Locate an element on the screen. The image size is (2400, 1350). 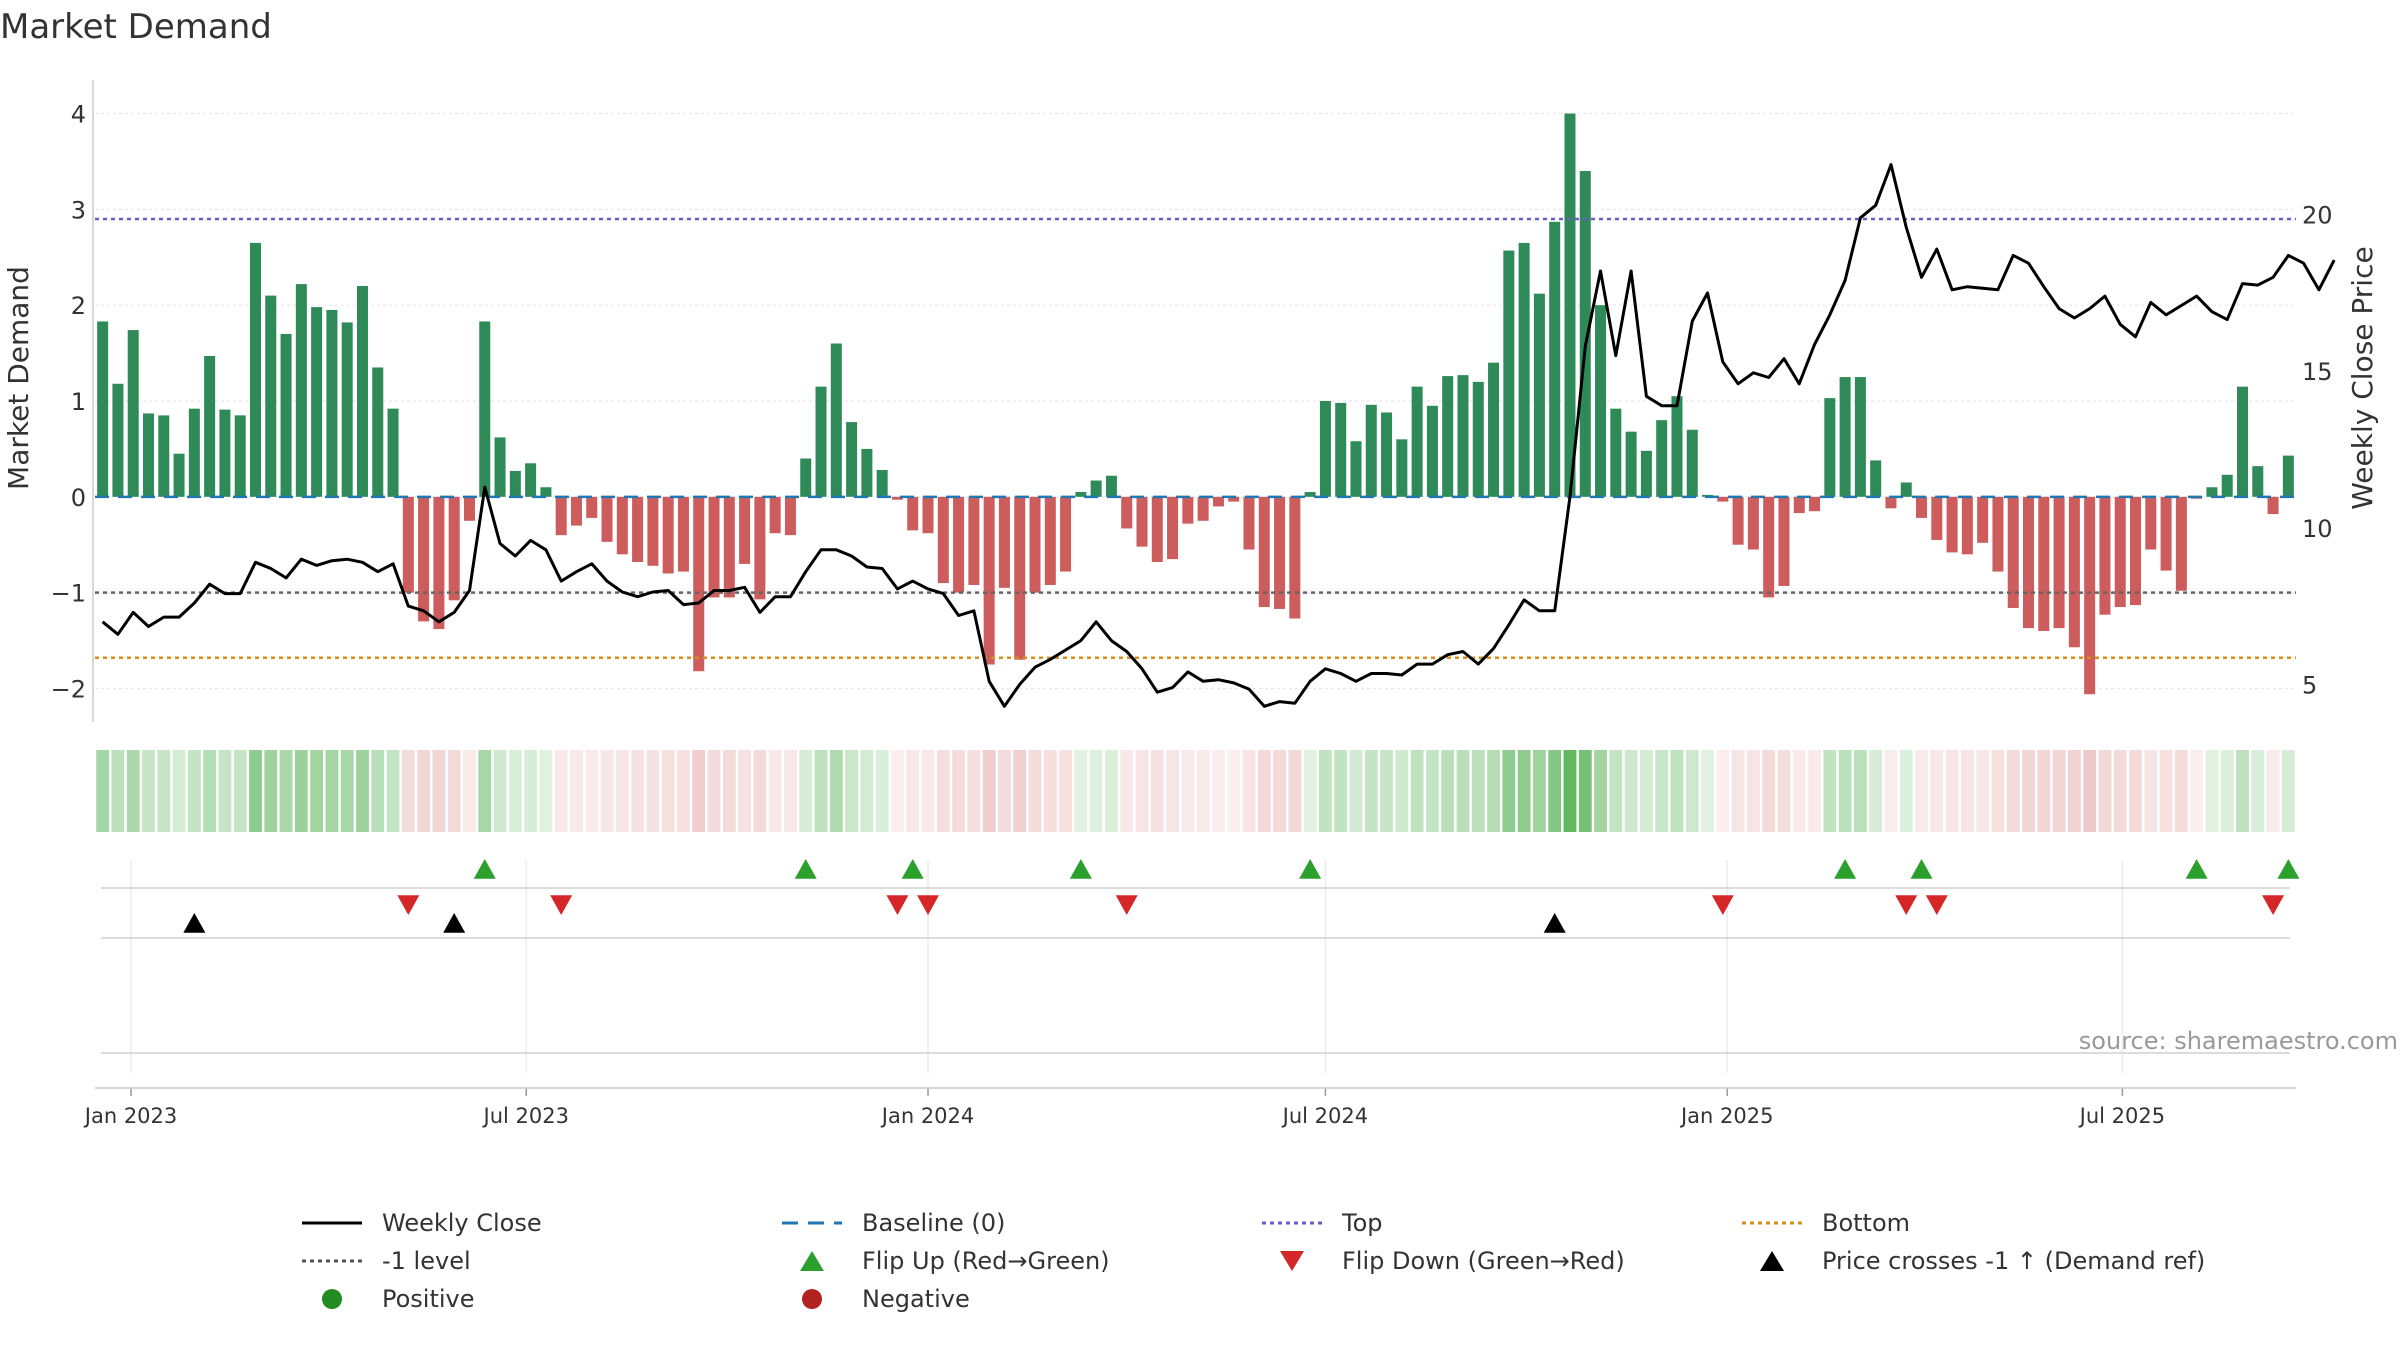
y2-tick-label: 15 is located at coordinates (2317, 372).